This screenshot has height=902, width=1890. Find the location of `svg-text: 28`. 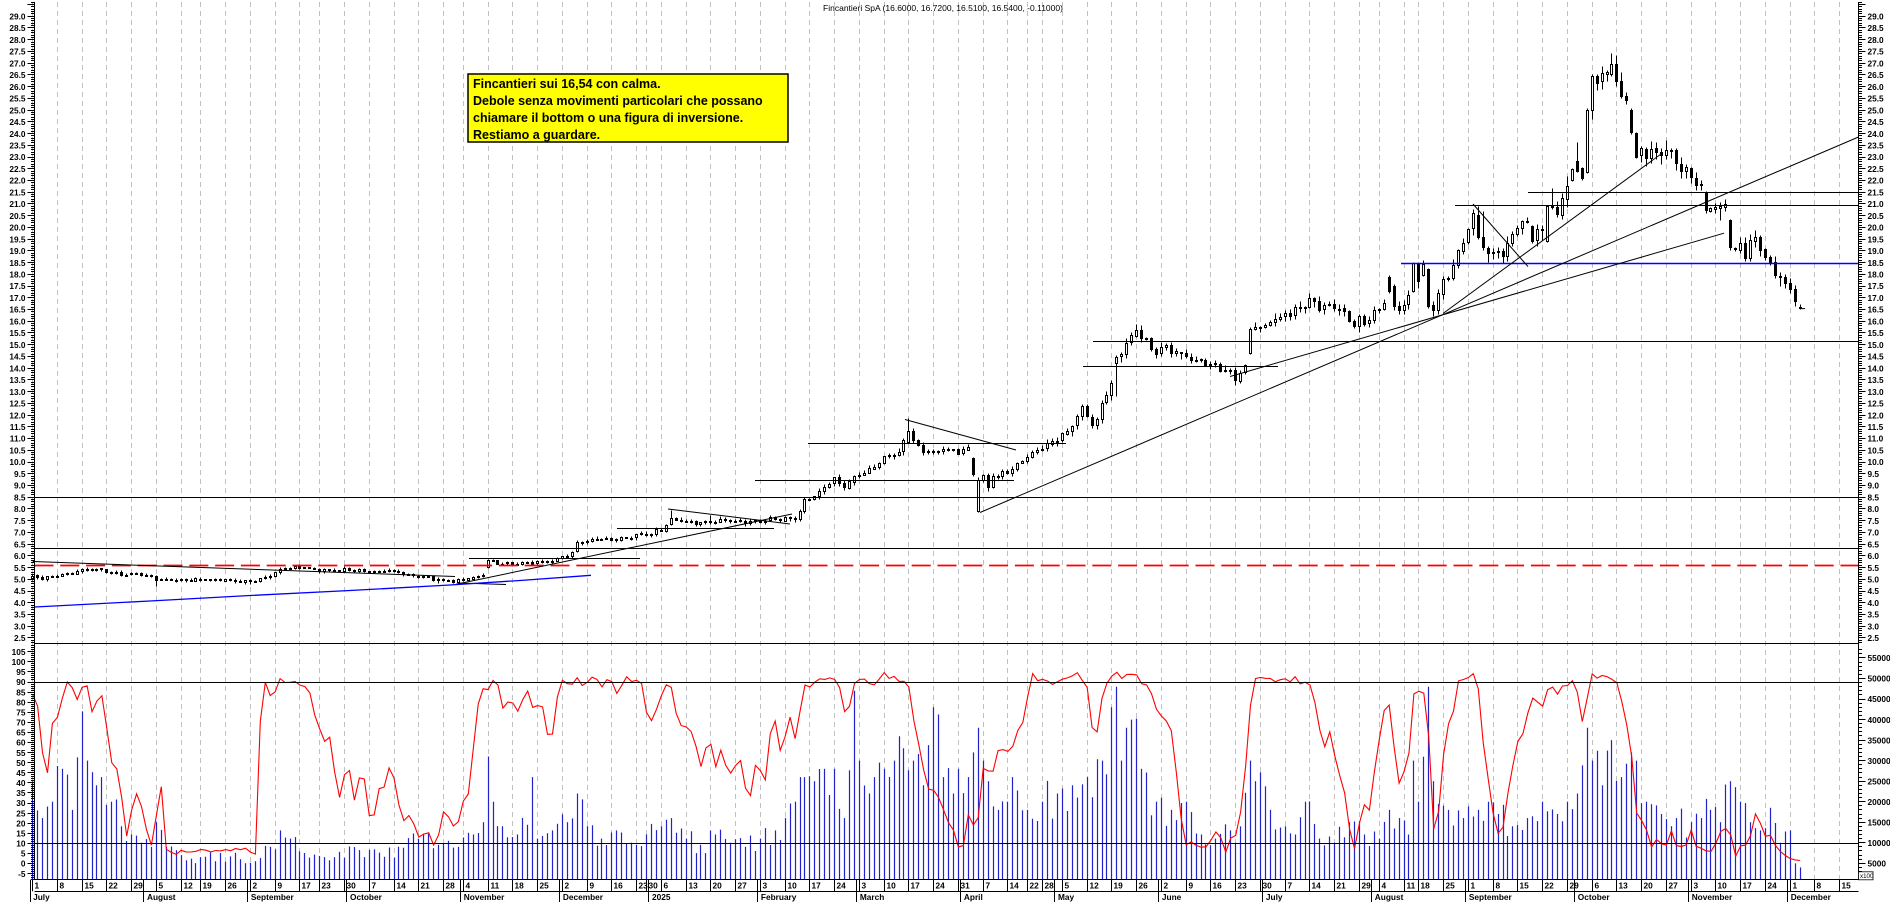

svg-text: 28 is located at coordinates (1050, 886).